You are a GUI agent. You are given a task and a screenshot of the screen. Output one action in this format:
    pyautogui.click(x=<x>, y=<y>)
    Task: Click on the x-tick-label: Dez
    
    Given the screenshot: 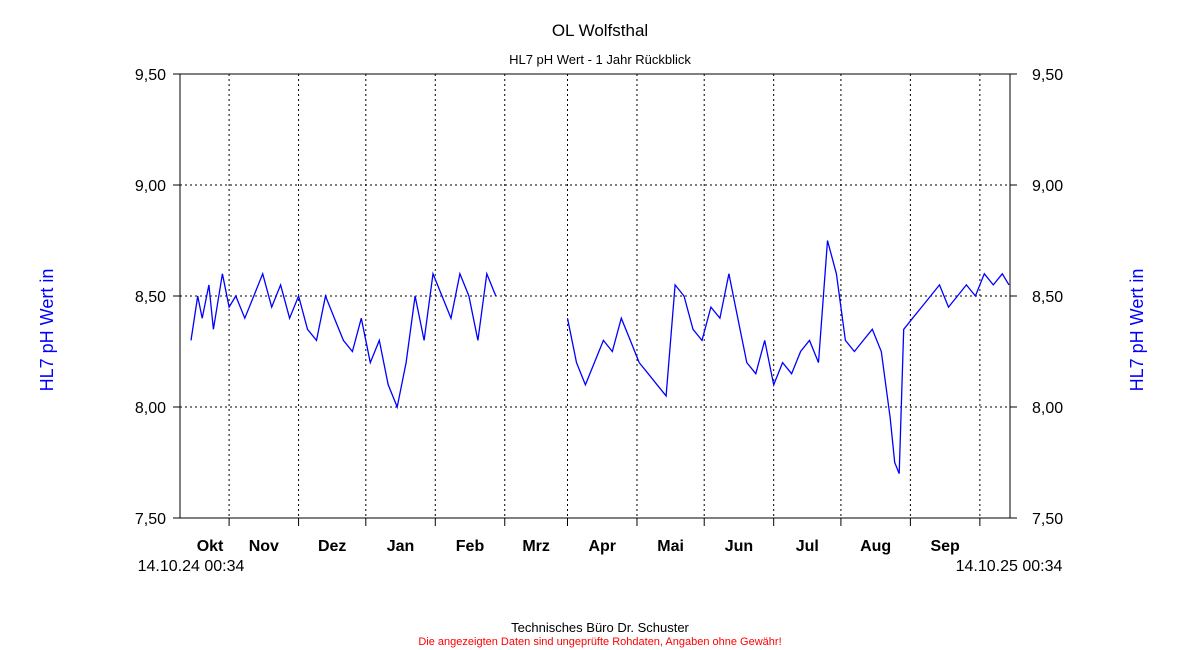 What is the action you would take?
    pyautogui.click(x=332, y=546)
    